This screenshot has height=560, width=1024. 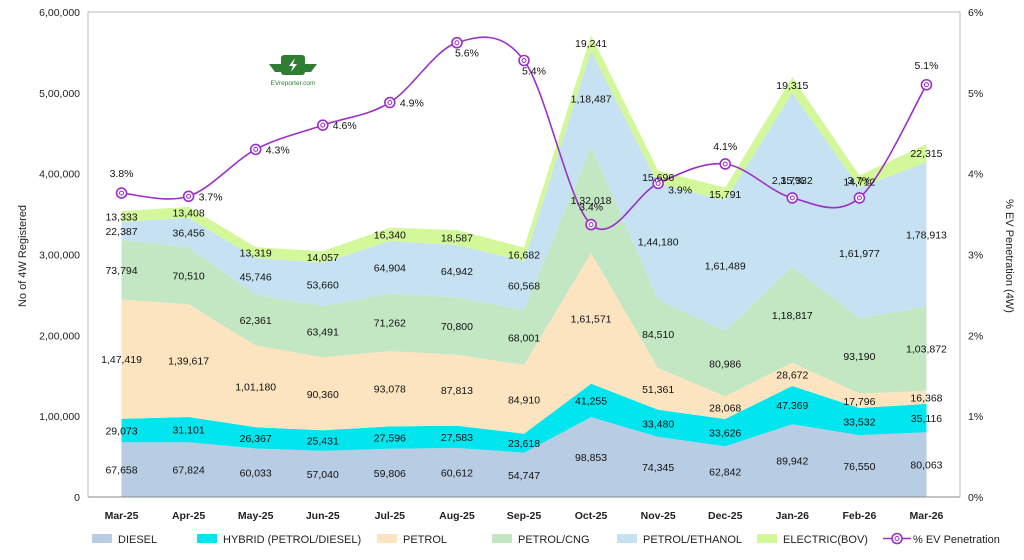 What do you see at coordinates (975, 13) in the screenshot?
I see `y2-tick-label: 6%` at bounding box center [975, 13].